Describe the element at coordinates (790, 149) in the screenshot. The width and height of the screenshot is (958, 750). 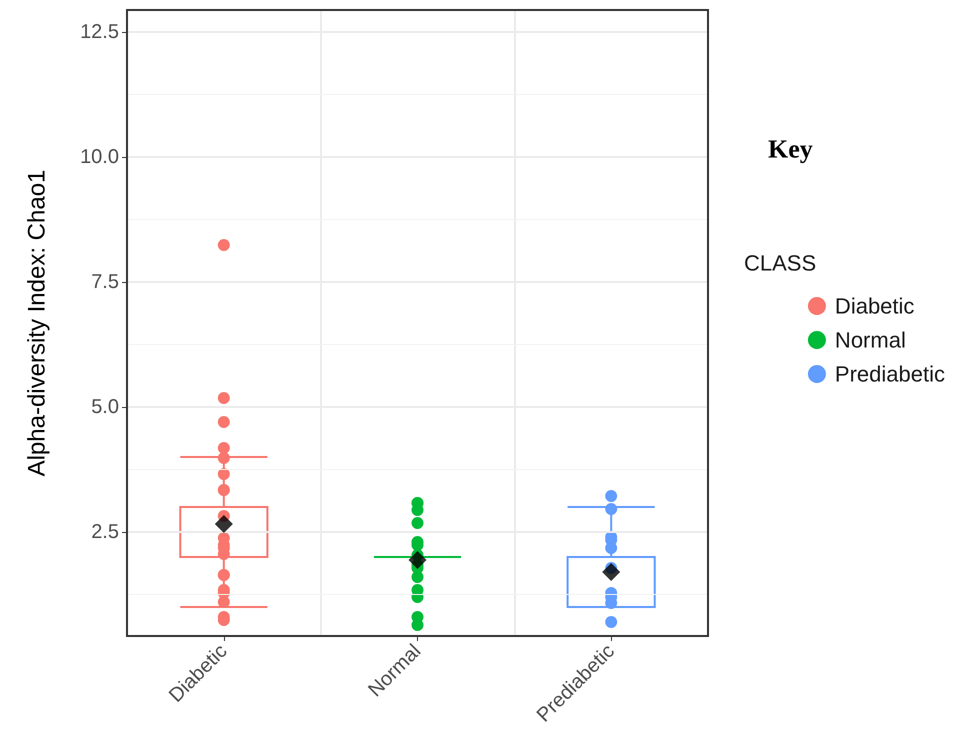
I see `text: Key` at that location.